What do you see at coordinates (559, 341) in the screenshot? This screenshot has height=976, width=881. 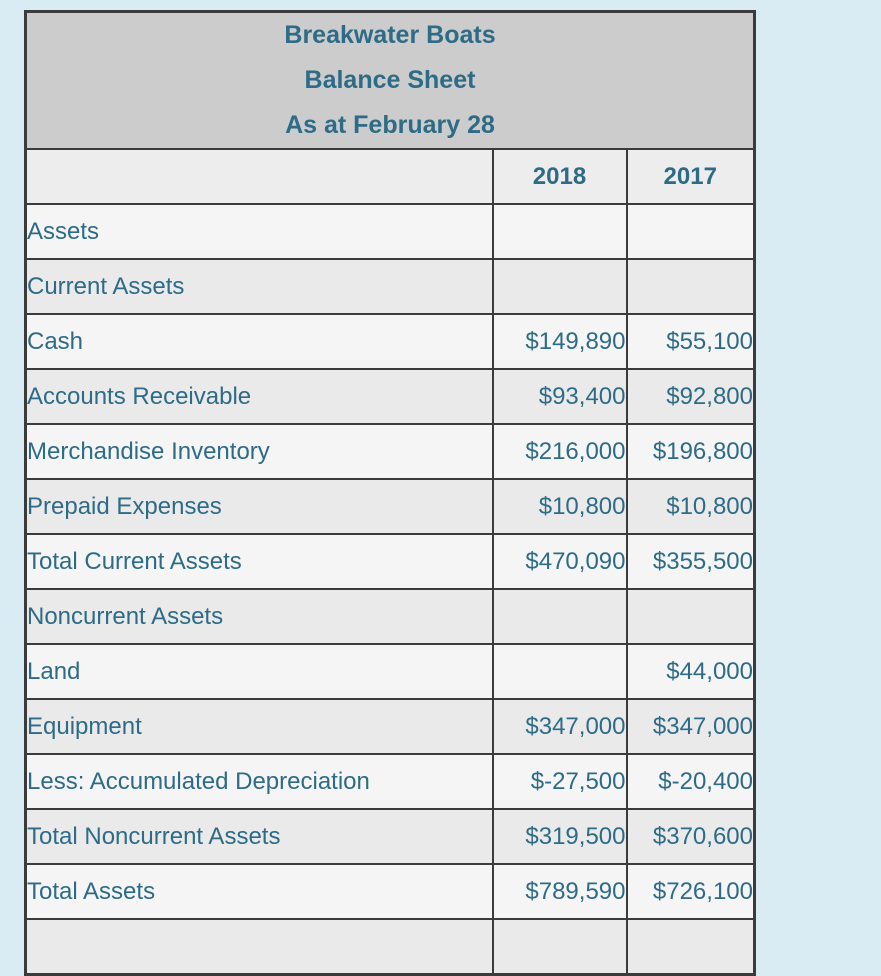 I see `value-2018: $149,890` at bounding box center [559, 341].